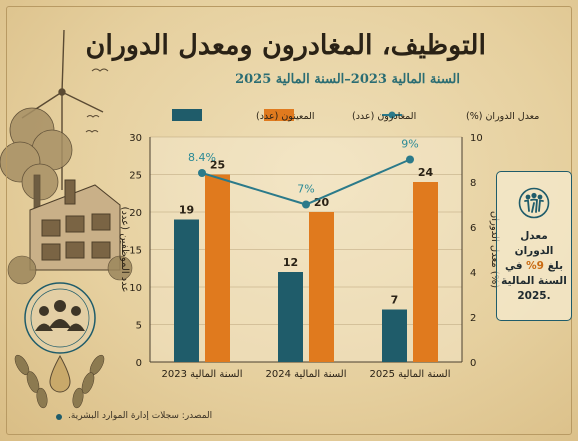 The height and width of the screenshot is (441, 578). I want to click on legend-leavers-label: المغادرون (عدد), so click(384, 116).